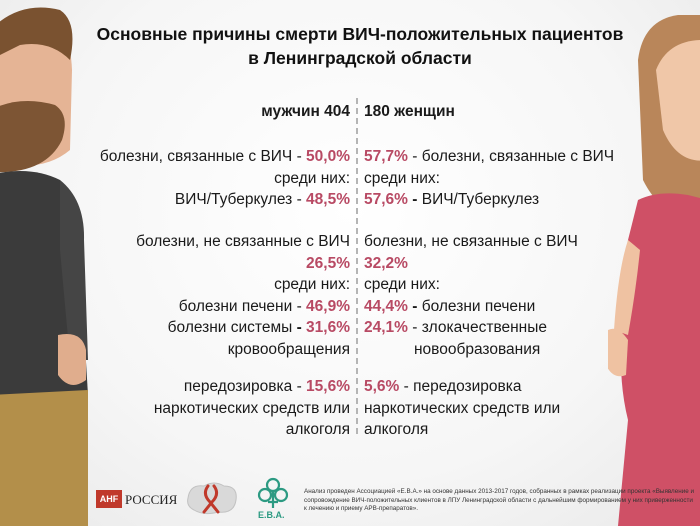 The width and height of the screenshot is (700, 526). What do you see at coordinates (271, 515) in the screenshot?
I see `eva-logo-text: Е.В.А.` at bounding box center [271, 515].